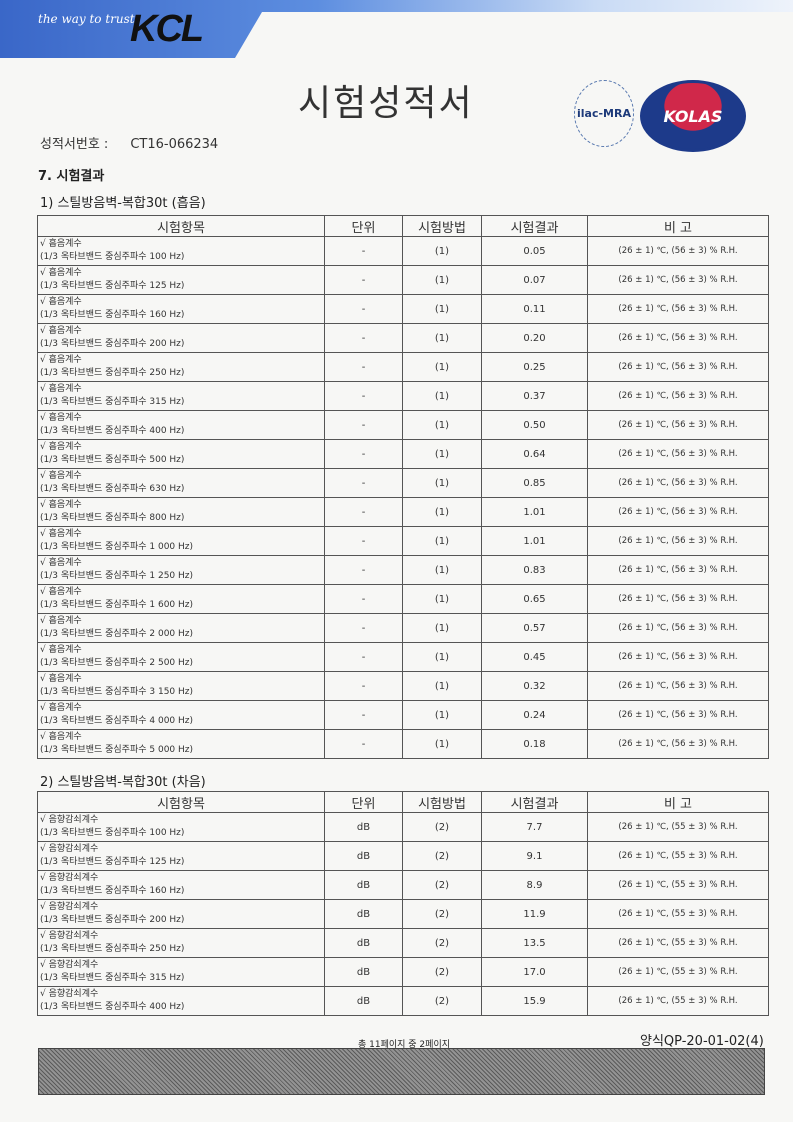 This screenshot has height=1122, width=793. What do you see at coordinates (117, 692) in the screenshot?
I see `item-band: (1/3 옥타브밴드 중심주파수 3 150 Hz)` at bounding box center [117, 692].